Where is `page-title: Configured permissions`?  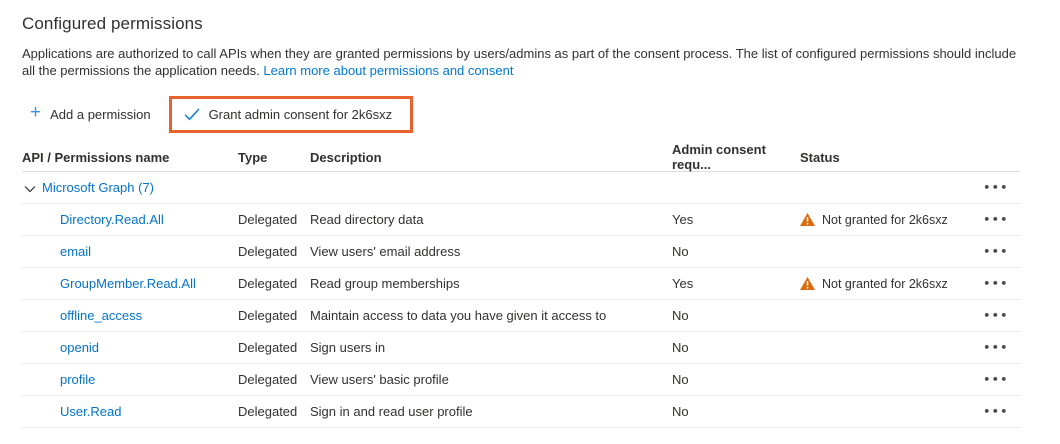
page-title: Configured permissions is located at coordinates (112, 23).